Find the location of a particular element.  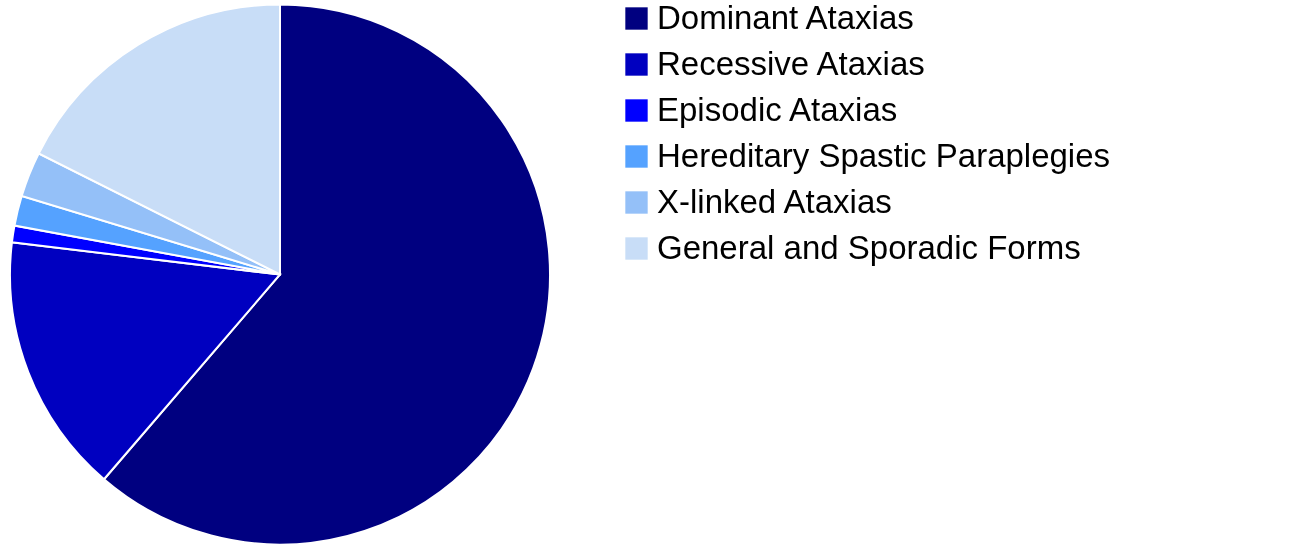

legend-label: General and Sporadic Forms is located at coordinates (869, 247).